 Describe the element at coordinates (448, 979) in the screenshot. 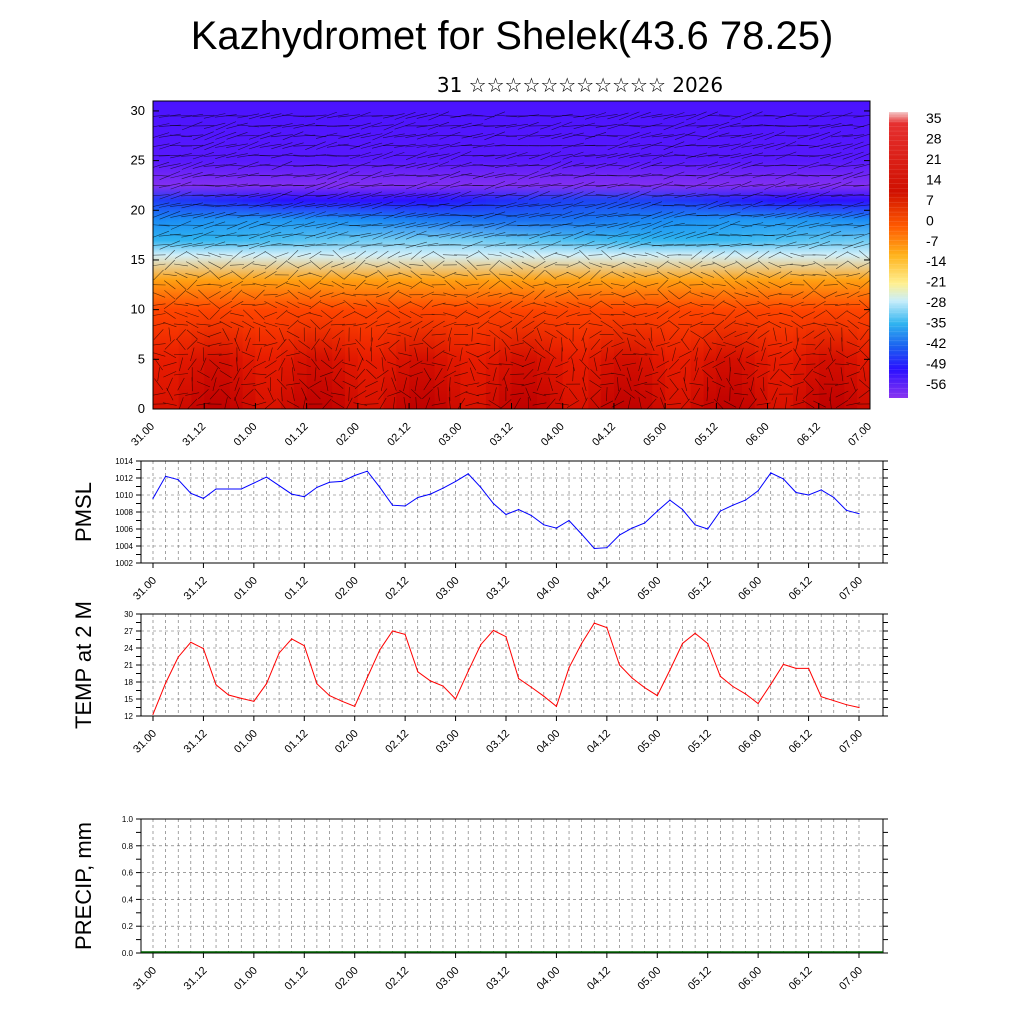

I see `x-tick-label: 03.00` at that location.